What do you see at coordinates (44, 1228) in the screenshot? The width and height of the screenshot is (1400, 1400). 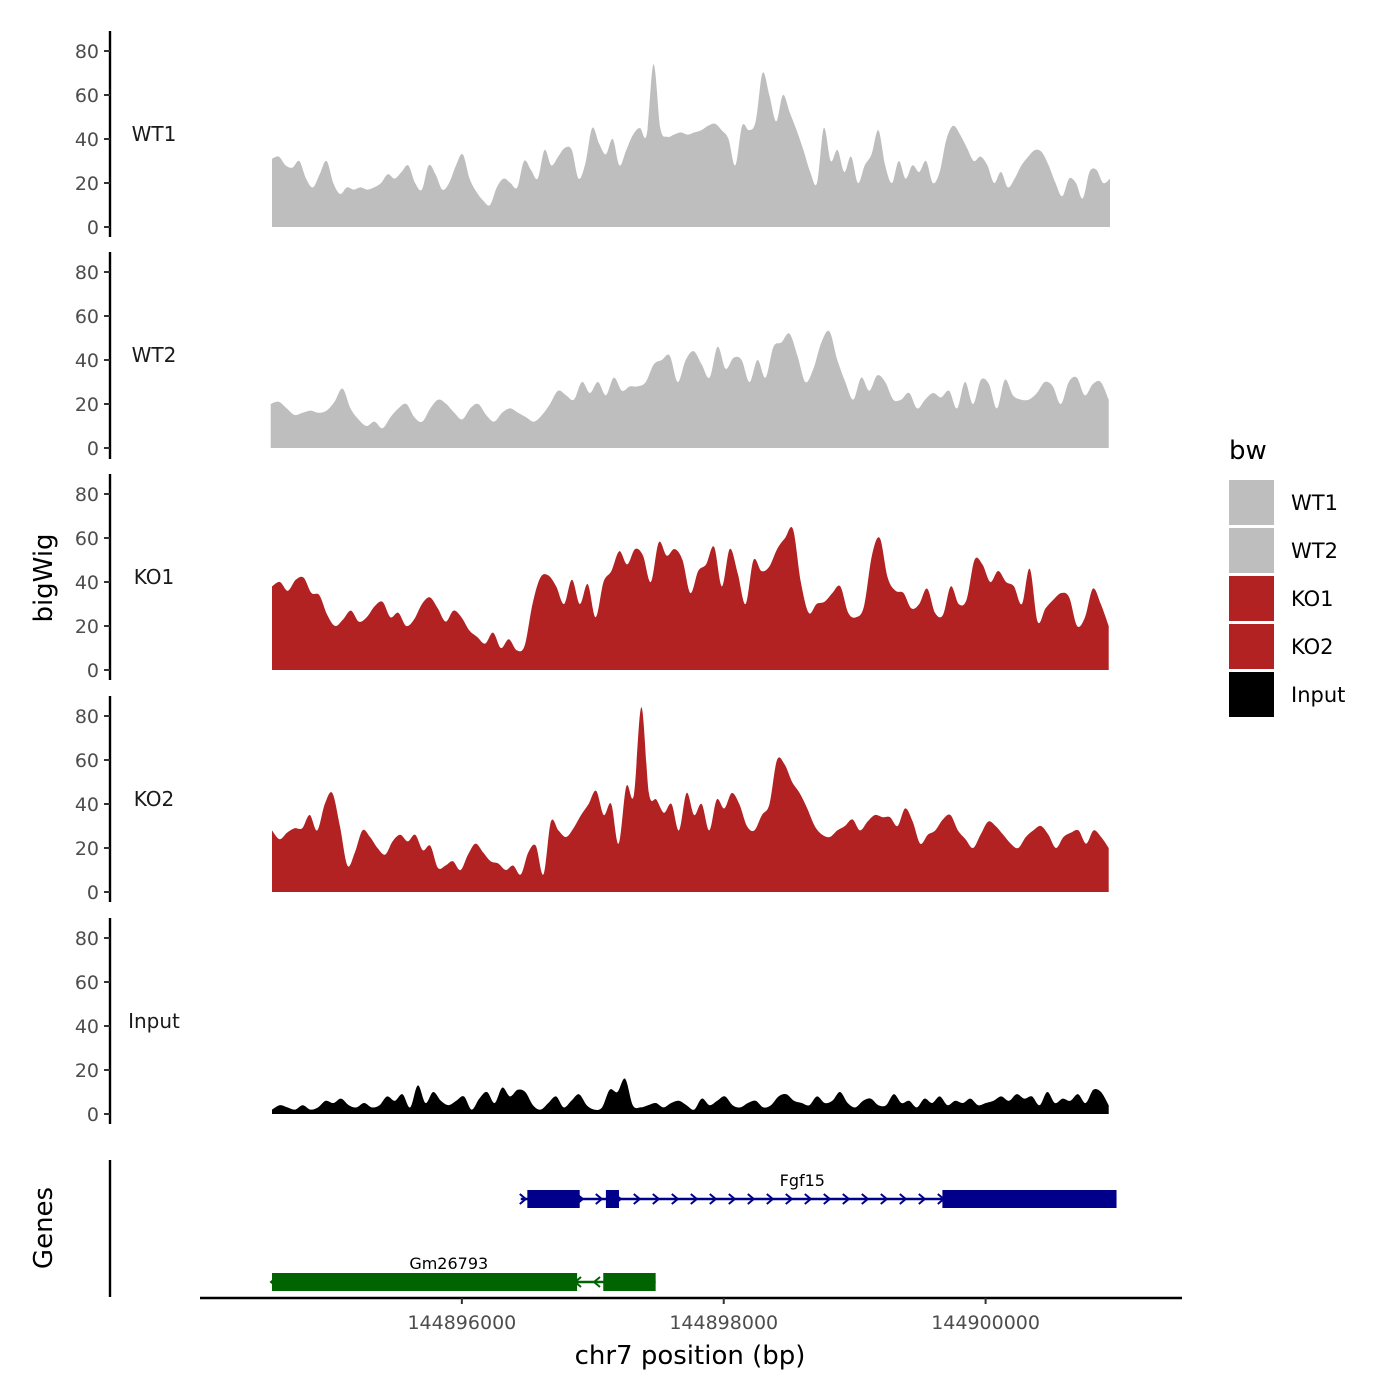 I see `genes-track-title: Genes` at bounding box center [44, 1228].